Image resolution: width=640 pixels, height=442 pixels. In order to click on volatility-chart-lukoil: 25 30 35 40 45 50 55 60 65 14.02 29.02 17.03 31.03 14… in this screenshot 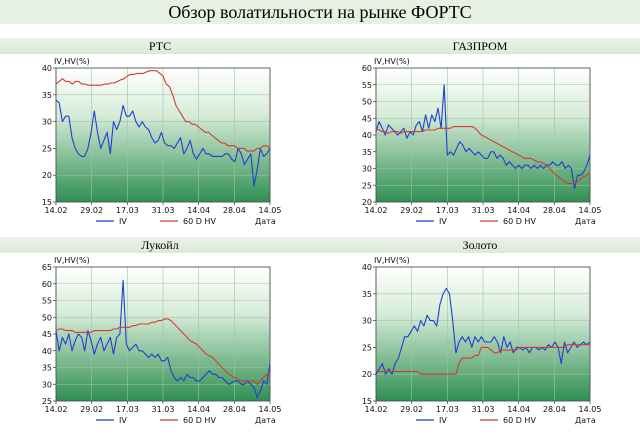, I will do `click(162, 340)`.